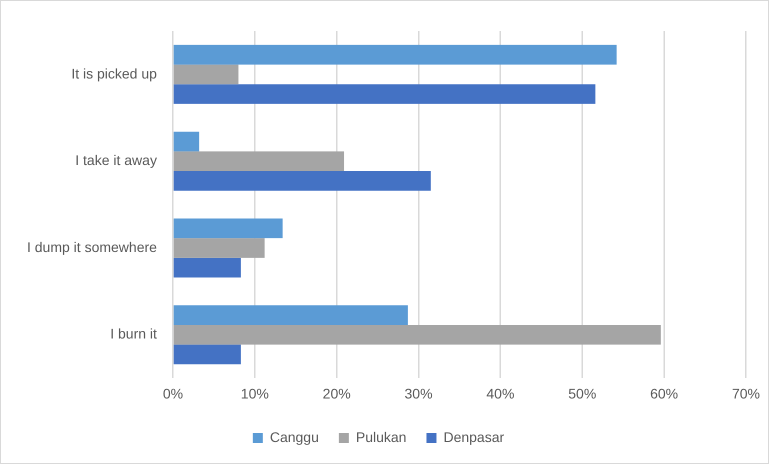 This screenshot has width=769, height=464. What do you see at coordinates (173, 393) in the screenshot?
I see `x-tick-label: 0%` at bounding box center [173, 393].